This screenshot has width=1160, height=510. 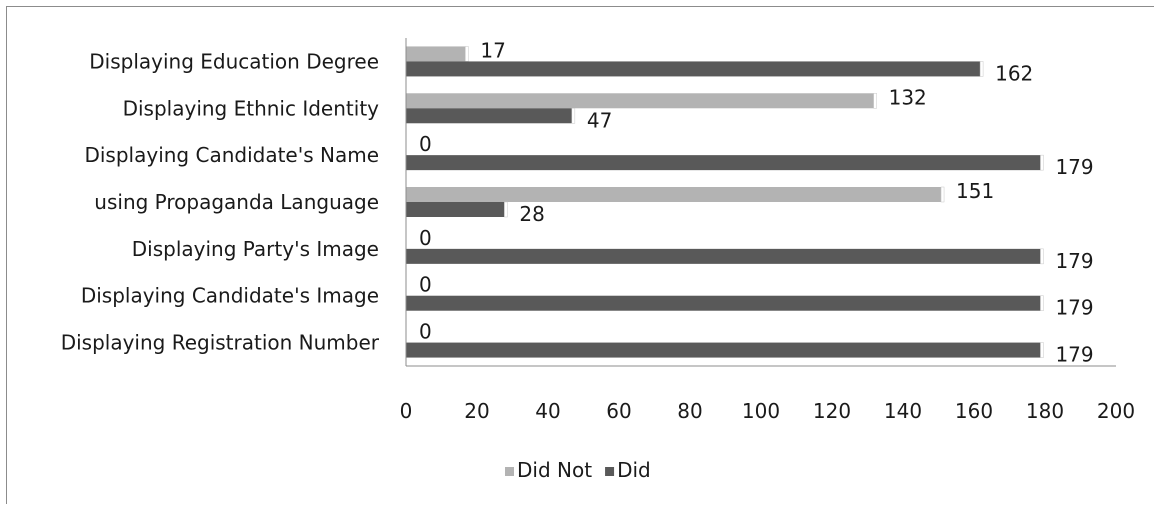 I want to click on data-label-did-not-displaying-candidate-s-name: 0, so click(x=425, y=144).